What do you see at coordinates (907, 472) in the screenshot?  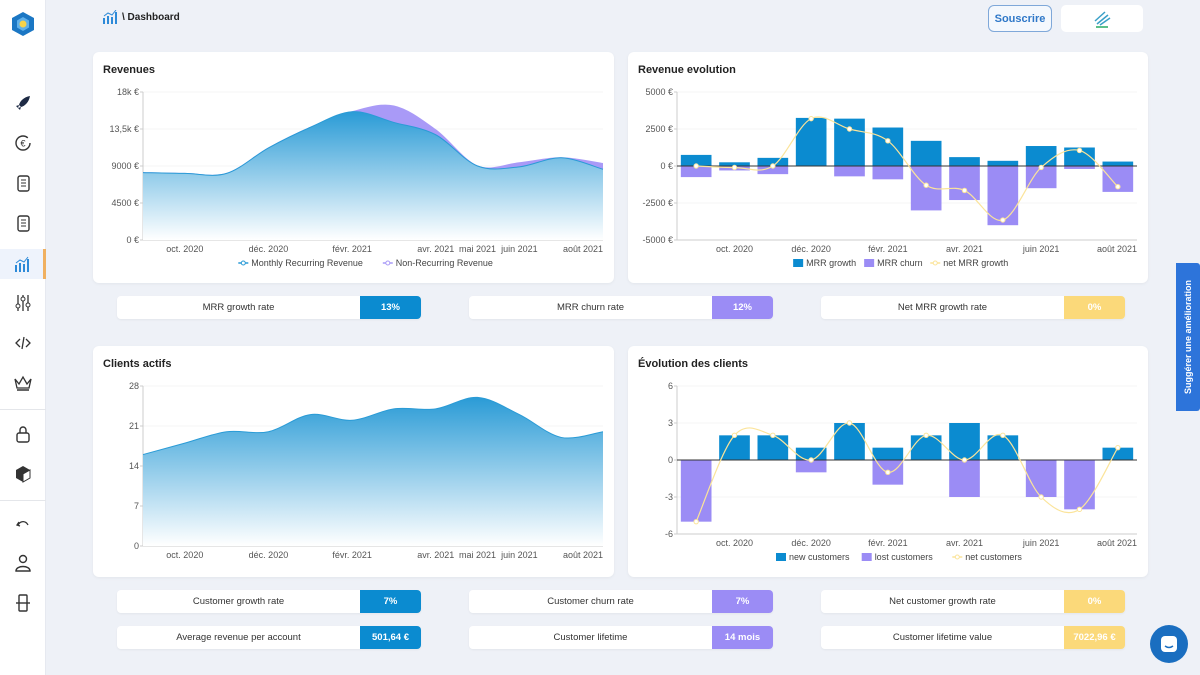 I see `net-line` at bounding box center [907, 472].